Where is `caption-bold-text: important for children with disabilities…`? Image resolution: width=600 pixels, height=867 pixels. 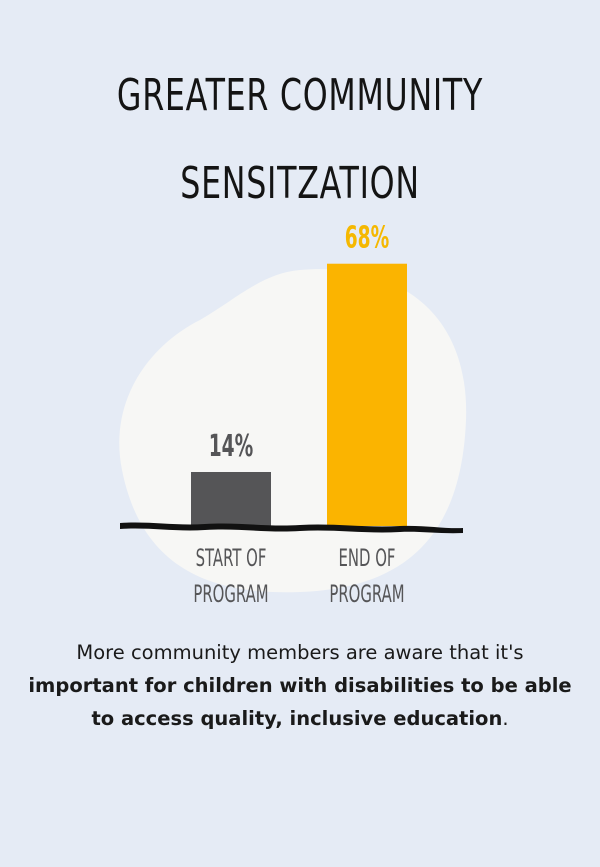 caption-bold-text: important for children with disabilities… is located at coordinates (300, 702).